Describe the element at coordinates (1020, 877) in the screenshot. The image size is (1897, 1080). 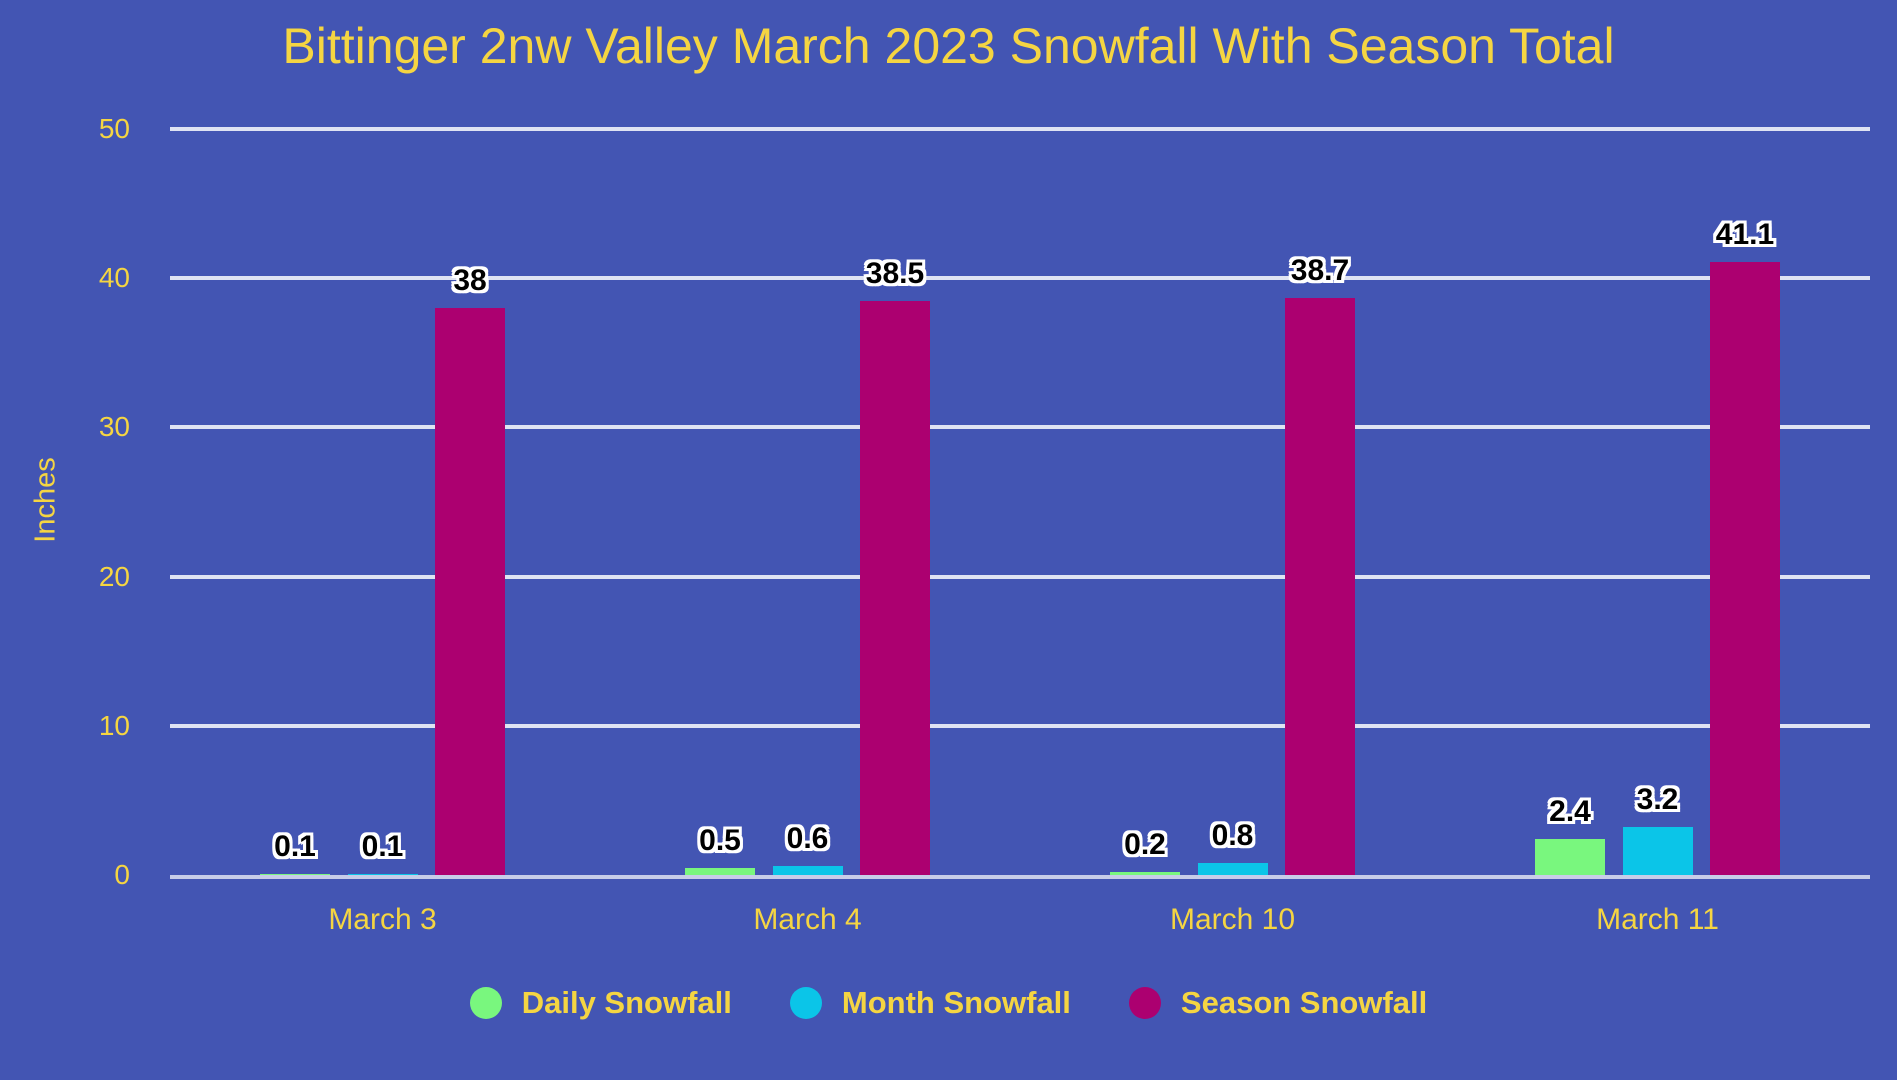
I see `x-axis-line` at that location.